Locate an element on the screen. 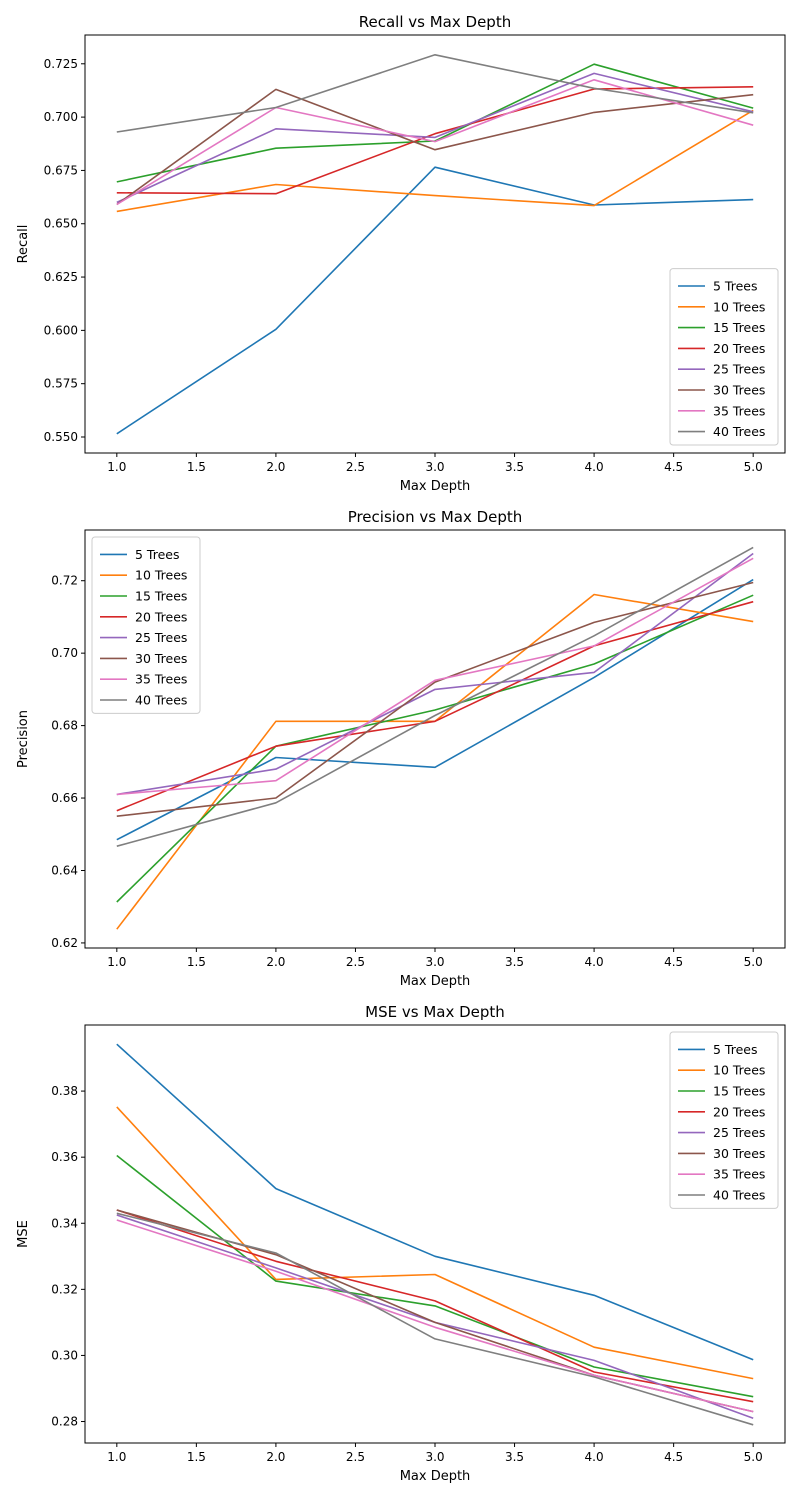  y-axis-label: Recall is located at coordinates (23, 244).